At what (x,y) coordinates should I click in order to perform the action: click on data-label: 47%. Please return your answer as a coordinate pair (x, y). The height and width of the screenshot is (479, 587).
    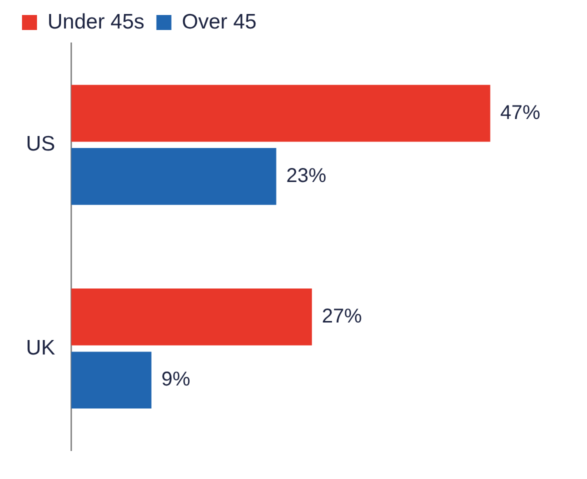
    Looking at the image, I should click on (520, 113).